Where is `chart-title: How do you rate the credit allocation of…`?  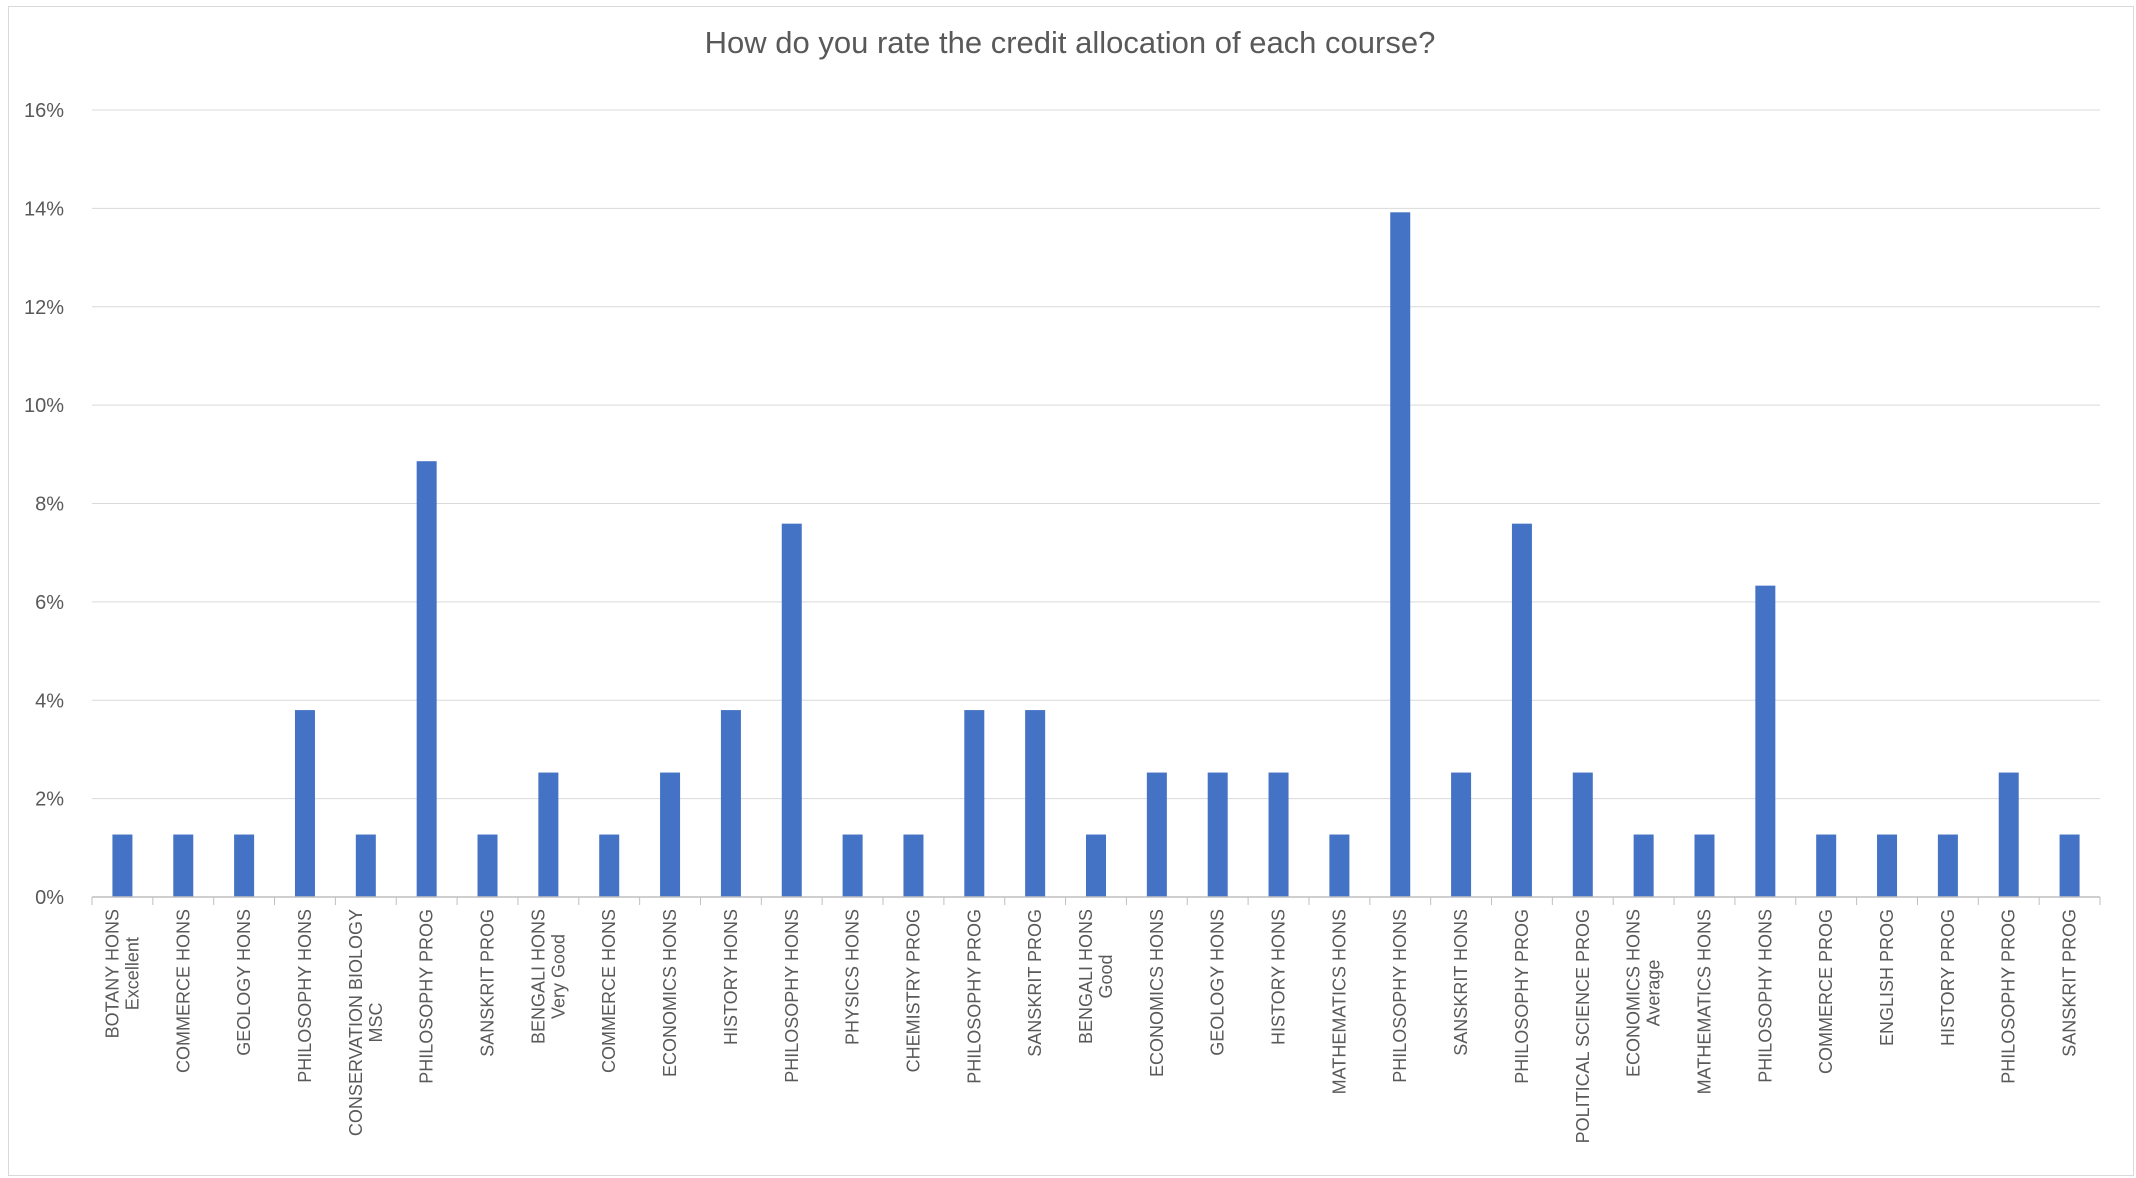
chart-title: How do you rate the credit allocation of… is located at coordinates (1070, 42).